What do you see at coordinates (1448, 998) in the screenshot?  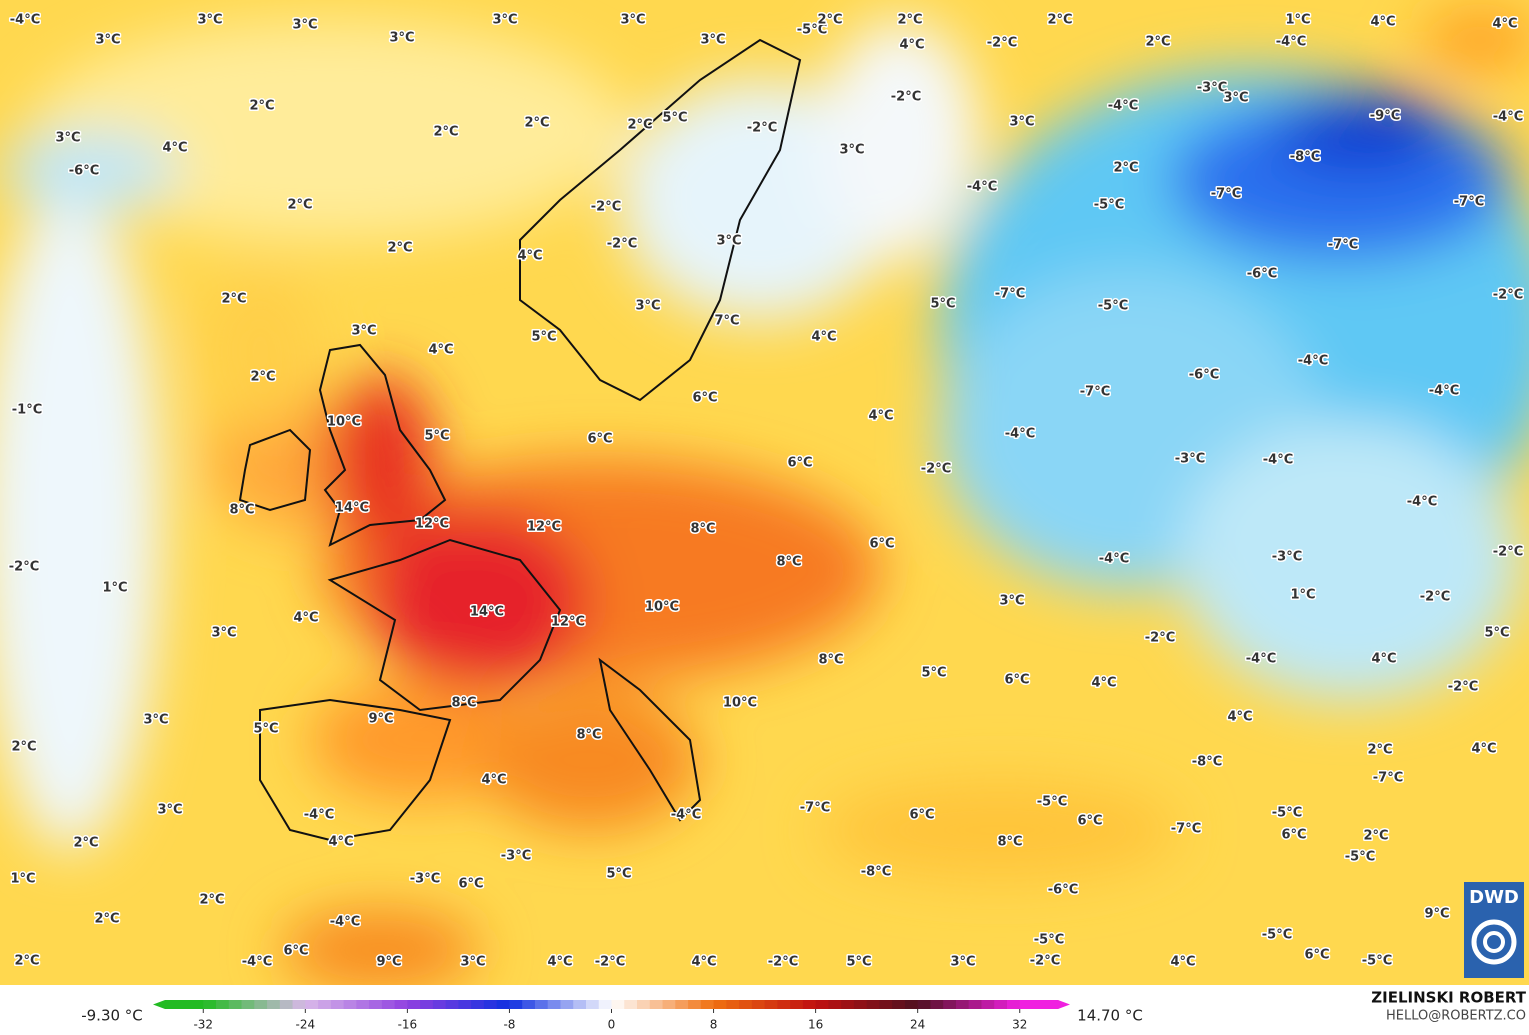 I see `author: ZIELINSKI ROBERT` at bounding box center [1448, 998].